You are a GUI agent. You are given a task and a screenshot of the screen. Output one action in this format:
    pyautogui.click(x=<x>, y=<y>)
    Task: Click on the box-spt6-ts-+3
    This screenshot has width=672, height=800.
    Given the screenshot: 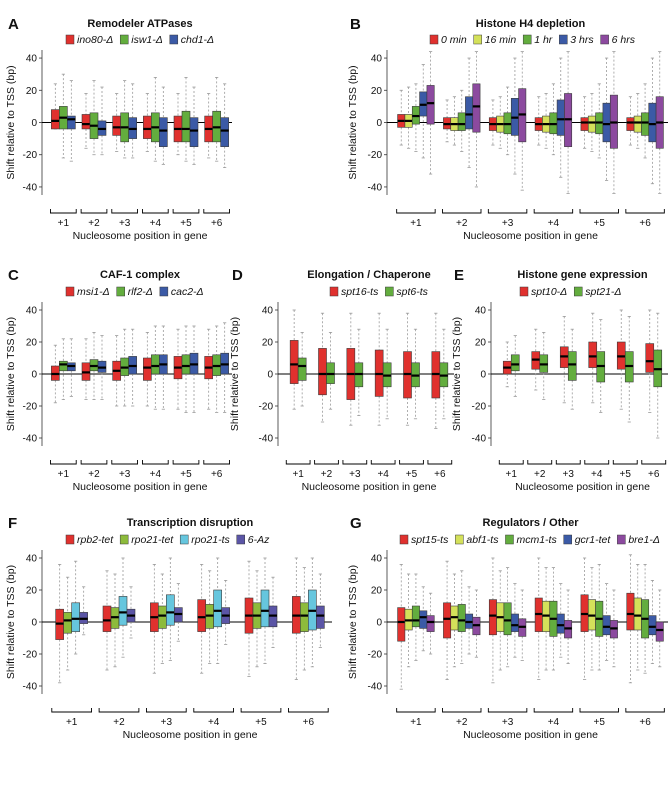 What is the action you would take?
    pyautogui.click(x=359, y=372)
    